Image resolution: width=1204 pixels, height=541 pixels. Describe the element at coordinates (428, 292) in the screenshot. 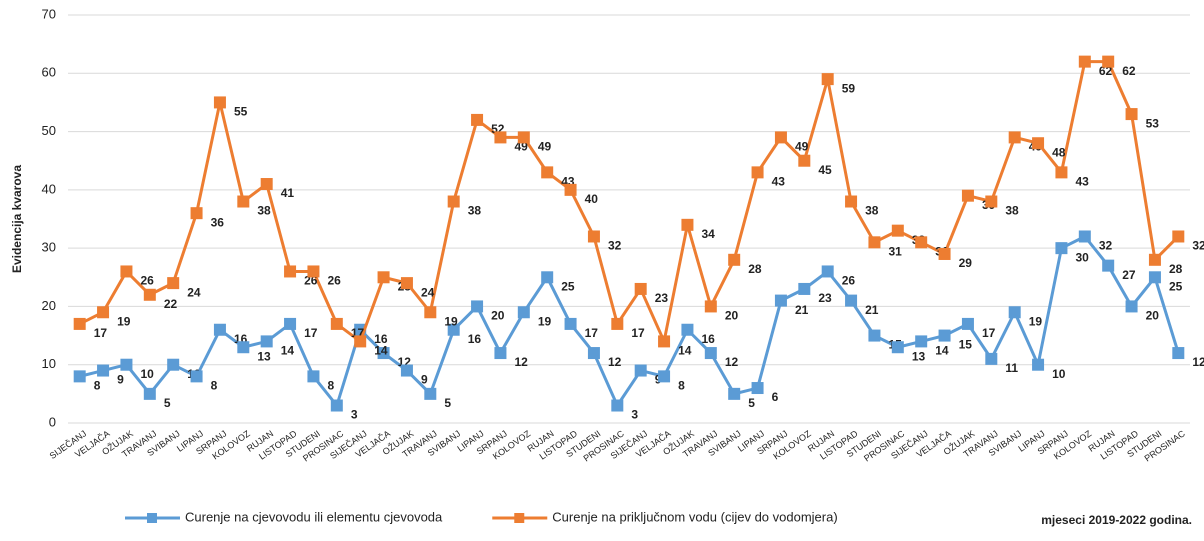

I see `data-label: 24` at that location.